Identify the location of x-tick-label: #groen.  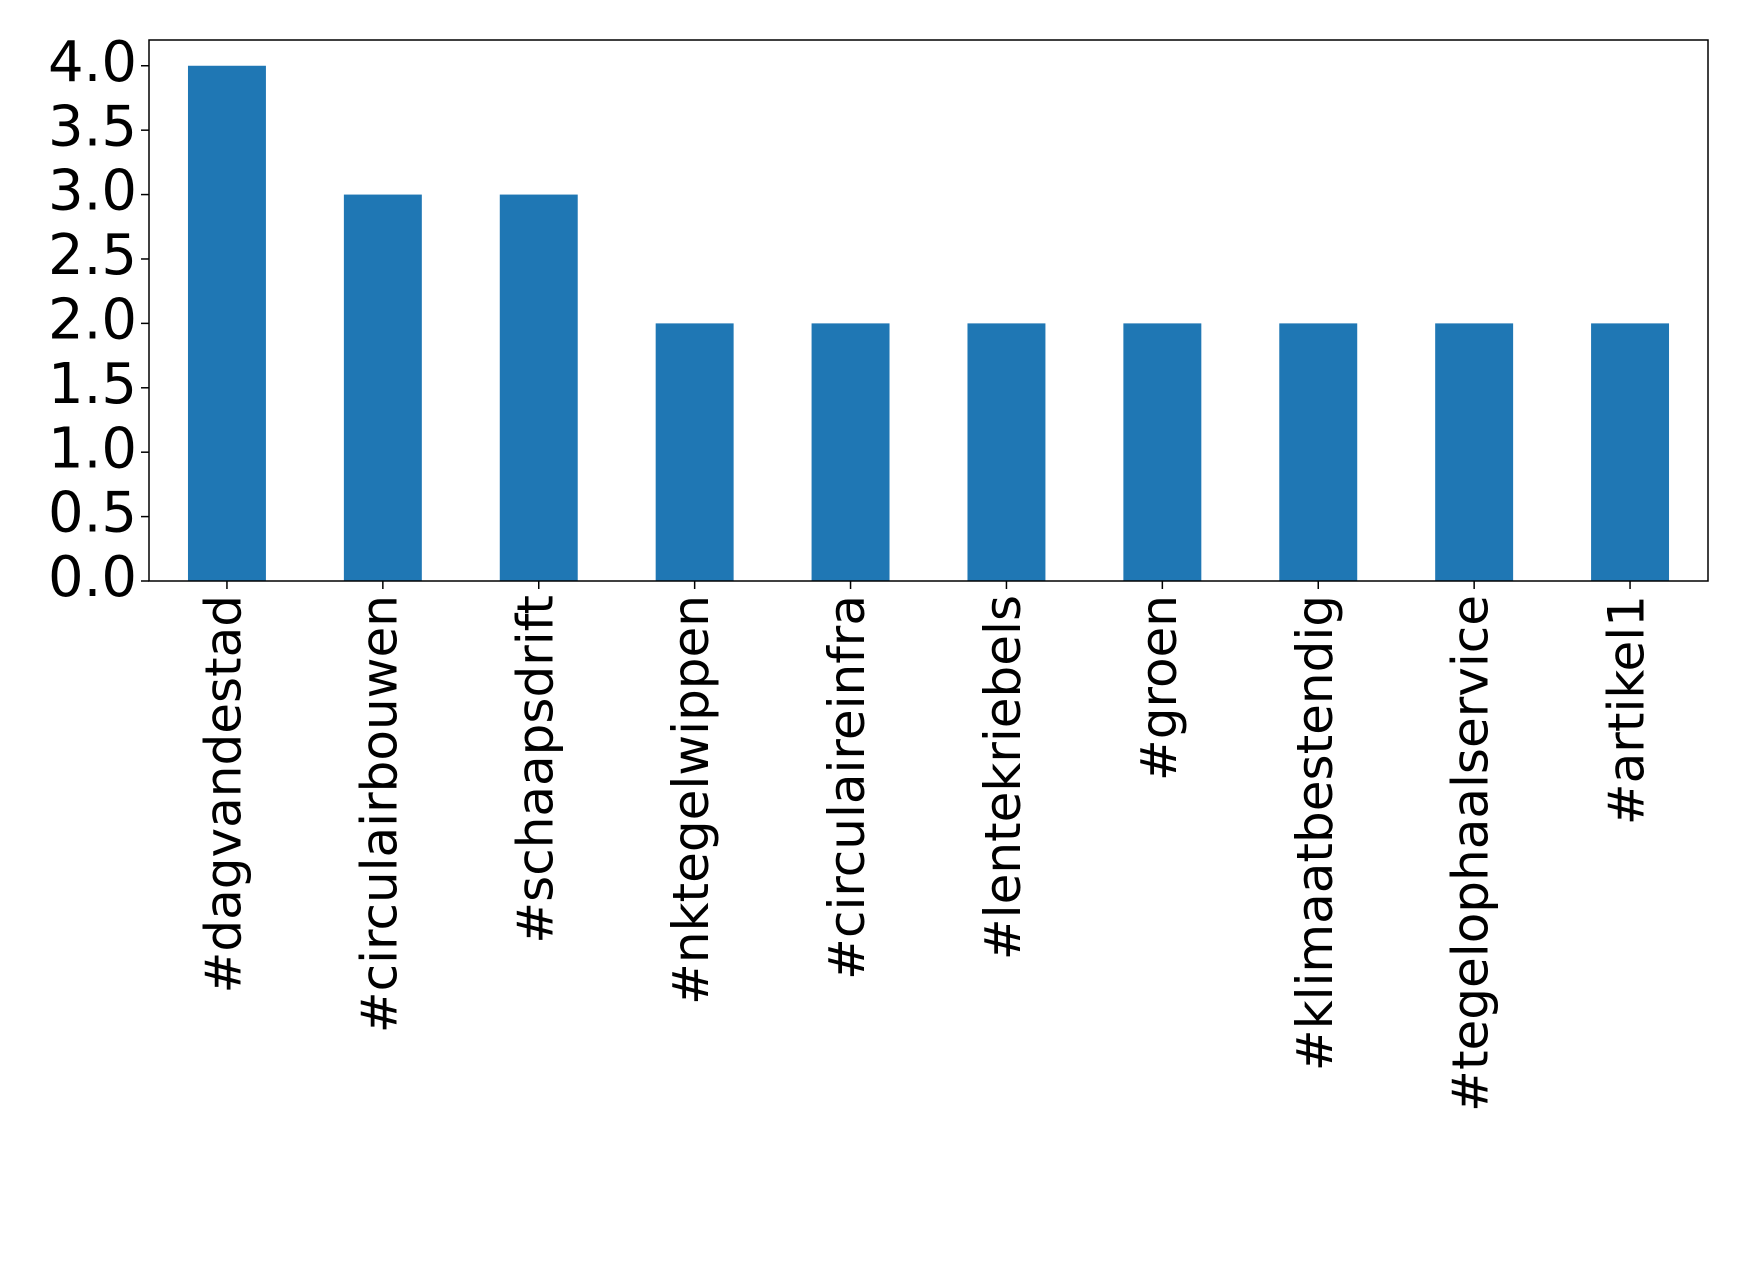
(1159, 688).